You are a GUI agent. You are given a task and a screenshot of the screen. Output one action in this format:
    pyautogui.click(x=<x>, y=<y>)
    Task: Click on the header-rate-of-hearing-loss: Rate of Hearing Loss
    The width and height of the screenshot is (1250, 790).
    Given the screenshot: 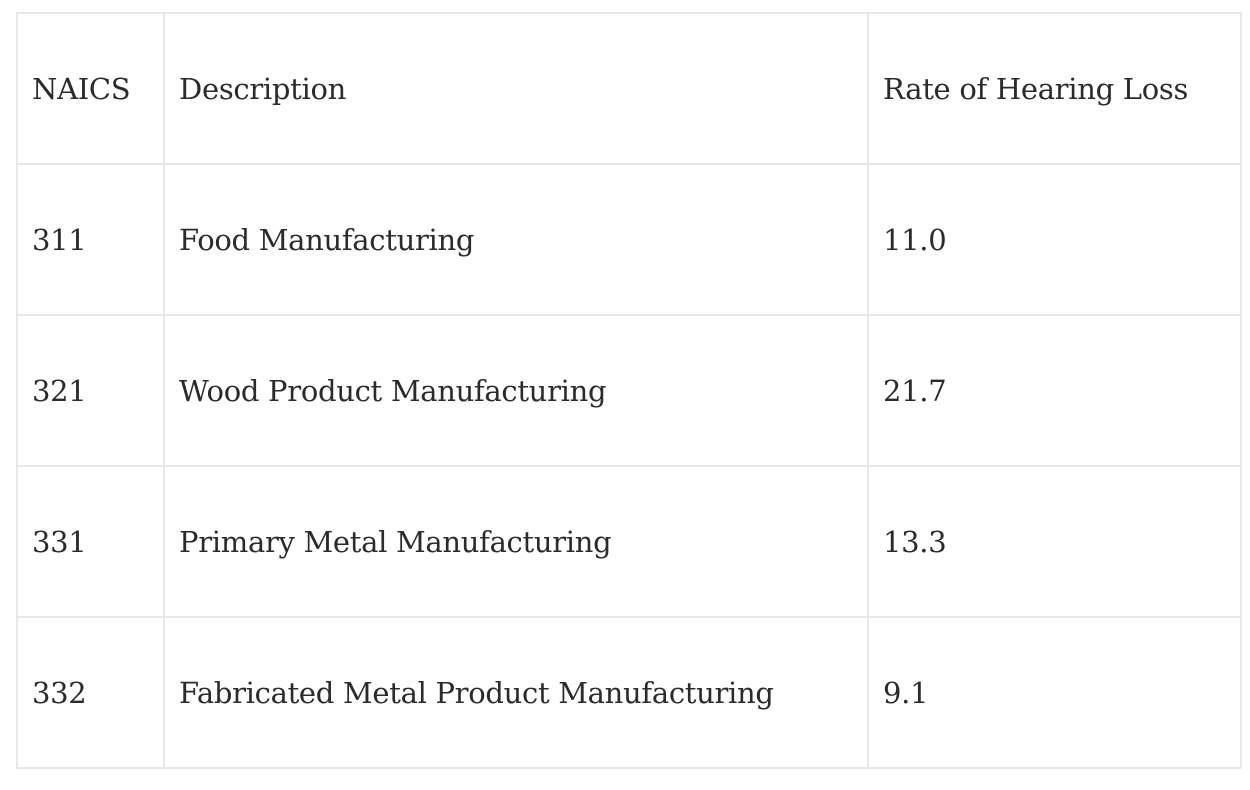 What is the action you would take?
    pyautogui.click(x=1054, y=88)
    